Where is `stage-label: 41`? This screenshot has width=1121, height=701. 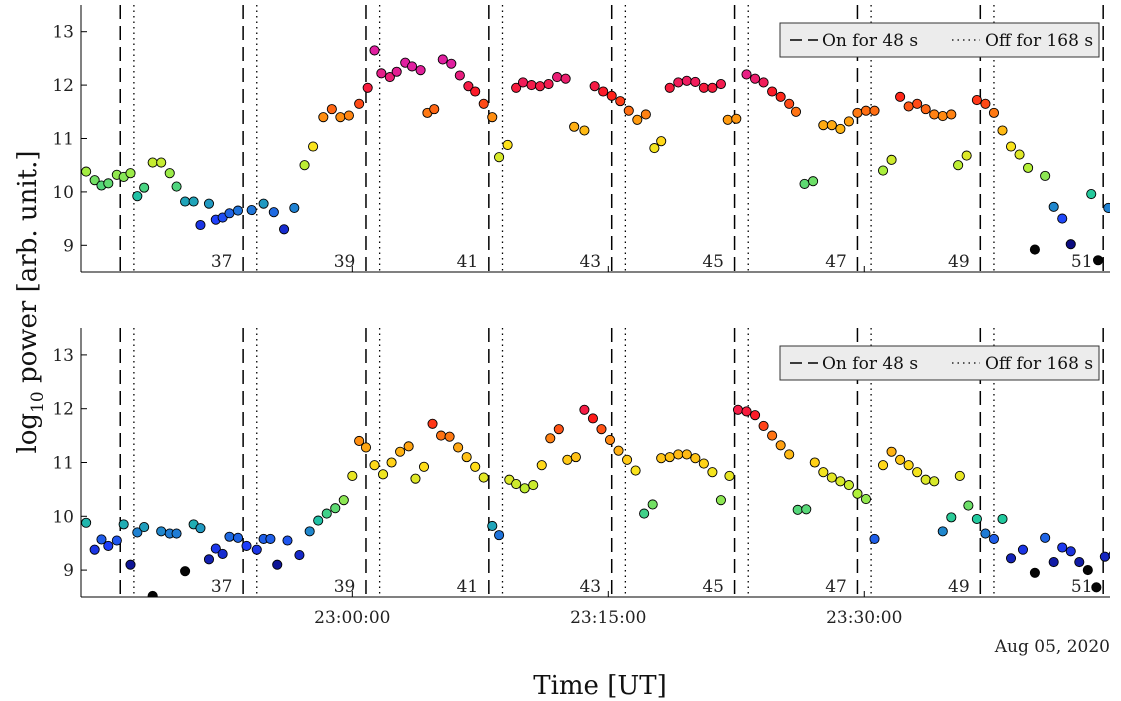
stage-label: 41 is located at coordinates (468, 262).